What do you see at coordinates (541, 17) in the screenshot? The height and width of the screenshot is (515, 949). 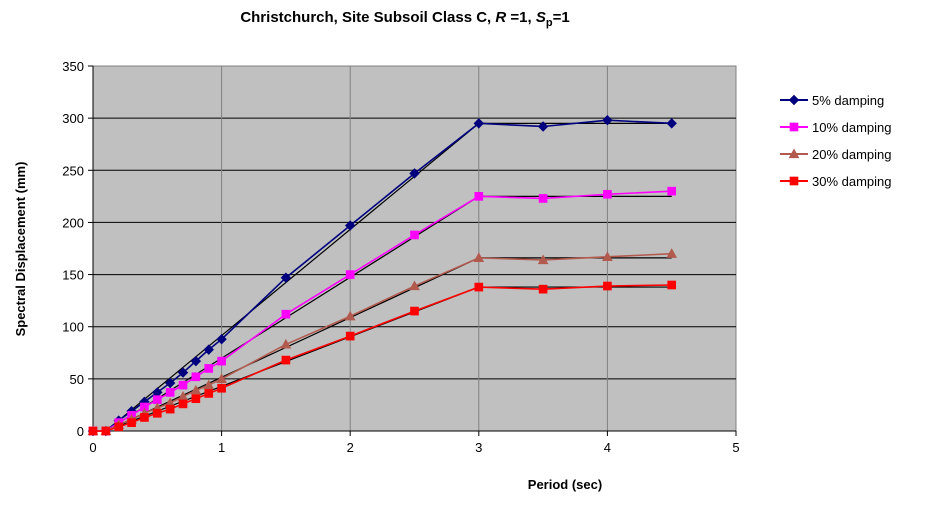 I see `chart-title-s-symbol: S` at bounding box center [541, 17].